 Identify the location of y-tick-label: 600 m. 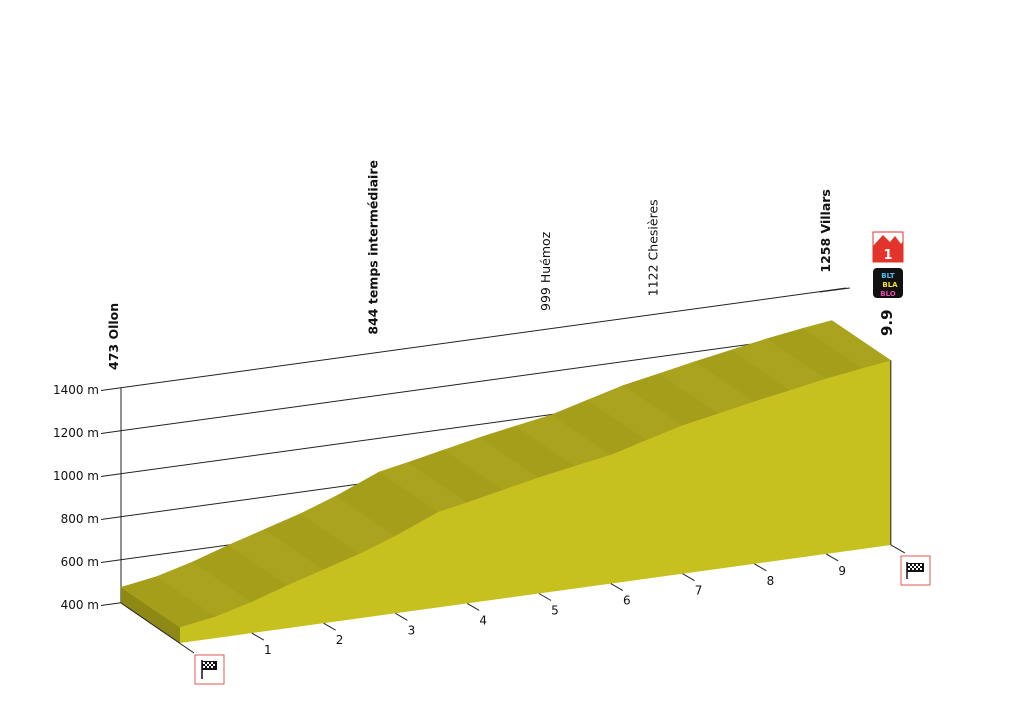
(80, 562).